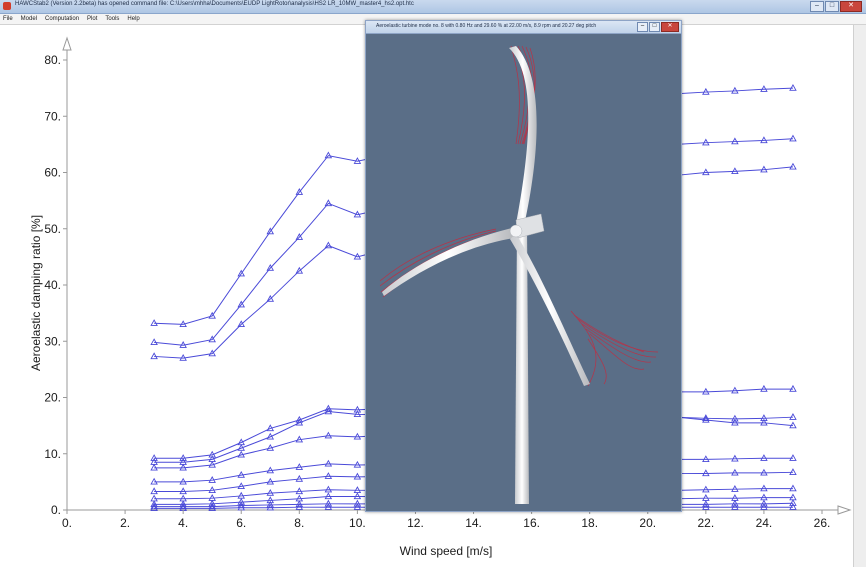  I want to click on menu-tools: Tools, so click(112, 19).